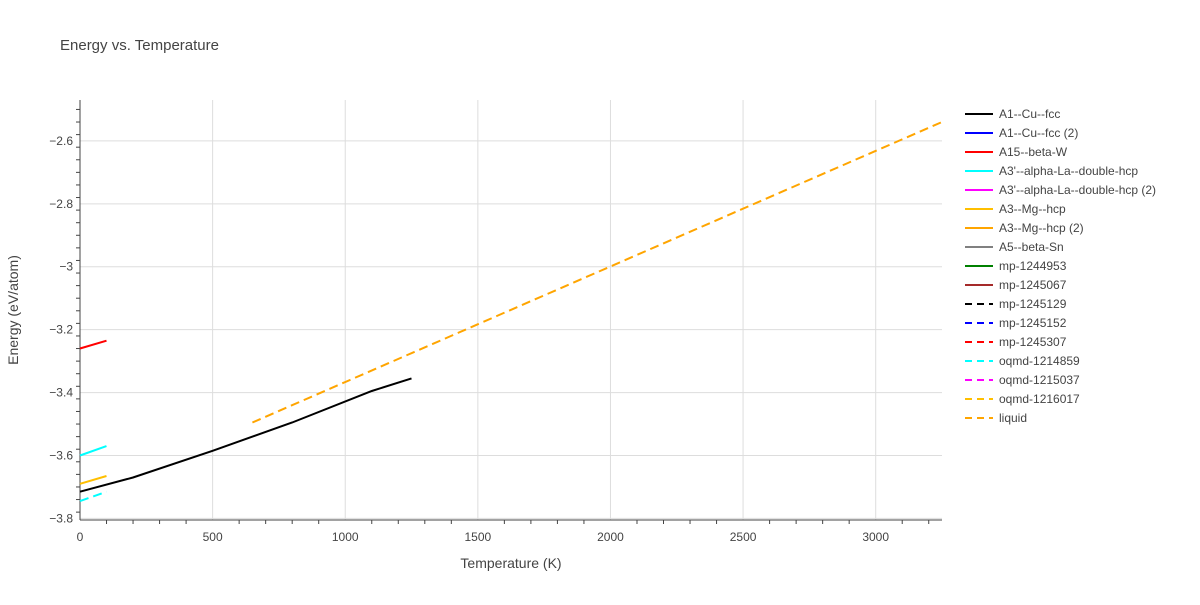 The width and height of the screenshot is (1200, 605). I want to click on y-tick-label: −3.2, so click(61, 330).